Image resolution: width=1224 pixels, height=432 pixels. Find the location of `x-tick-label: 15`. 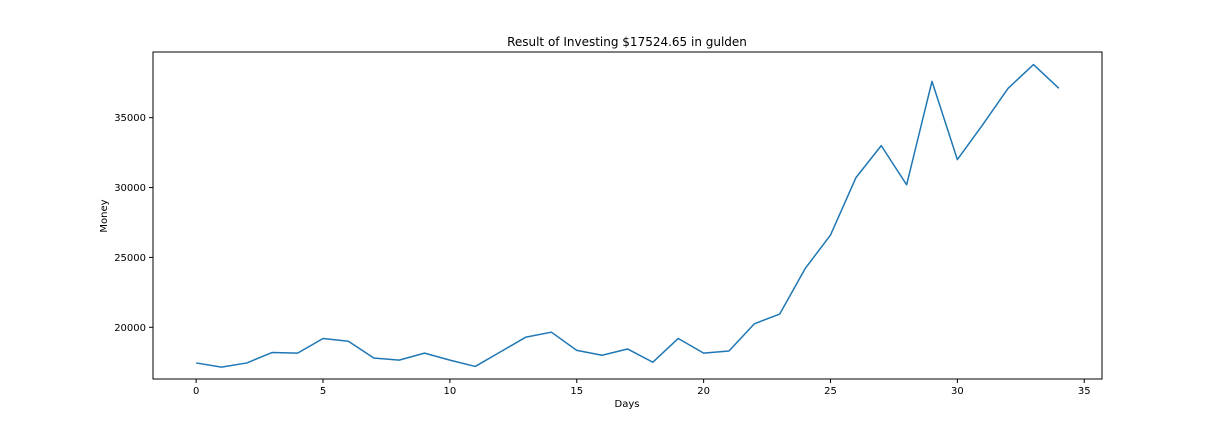

x-tick-label: 15 is located at coordinates (576, 391).